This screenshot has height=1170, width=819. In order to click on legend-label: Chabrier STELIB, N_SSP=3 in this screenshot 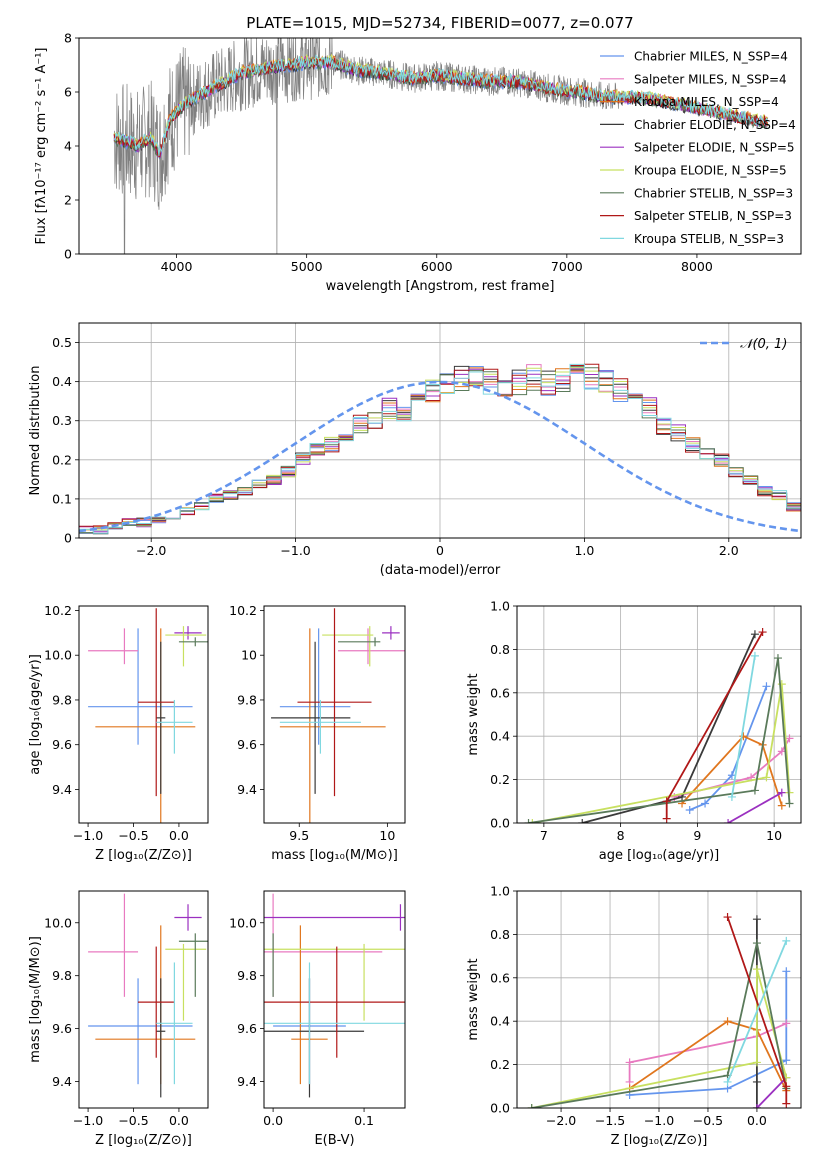, I will do `click(713, 193)`.